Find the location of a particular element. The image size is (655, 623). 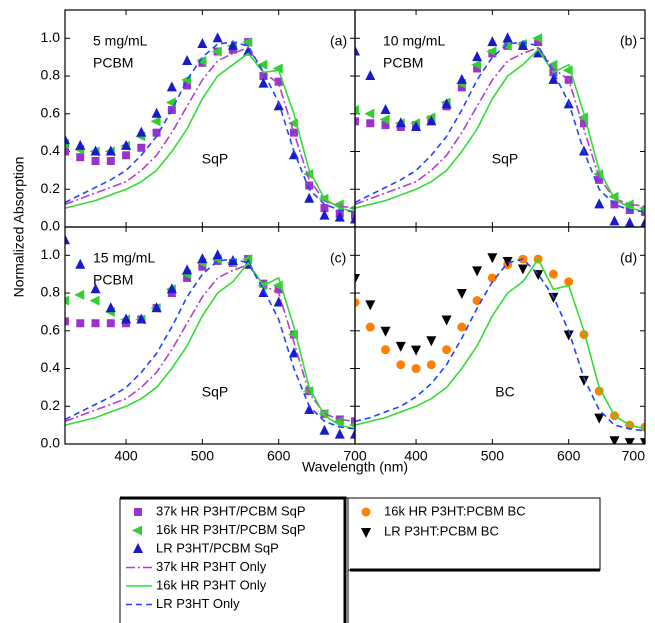

method-label: SqP is located at coordinates (215, 159).